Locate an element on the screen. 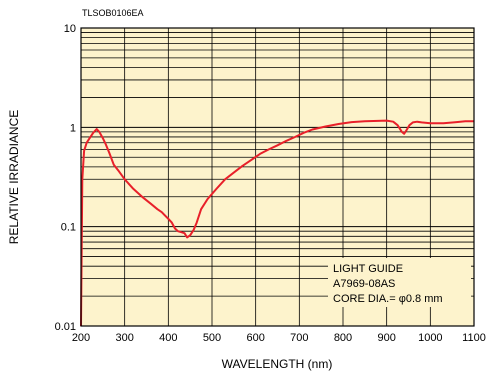 The image size is (495, 372). y-tick-label: 1 is located at coordinates (73, 128).